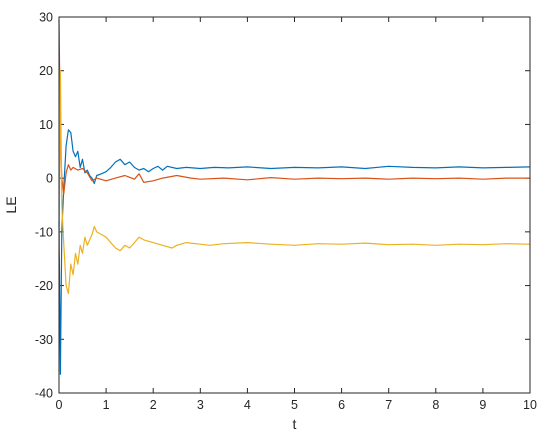 Image resolution: width=550 pixels, height=443 pixels. I want to click on x-tick-label: 2, so click(153, 405).